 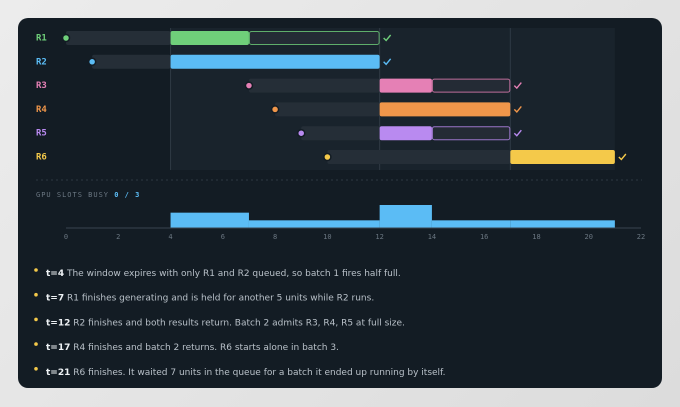 What do you see at coordinates (55, 298) in the screenshot?
I see `note-time: t=7` at bounding box center [55, 298].